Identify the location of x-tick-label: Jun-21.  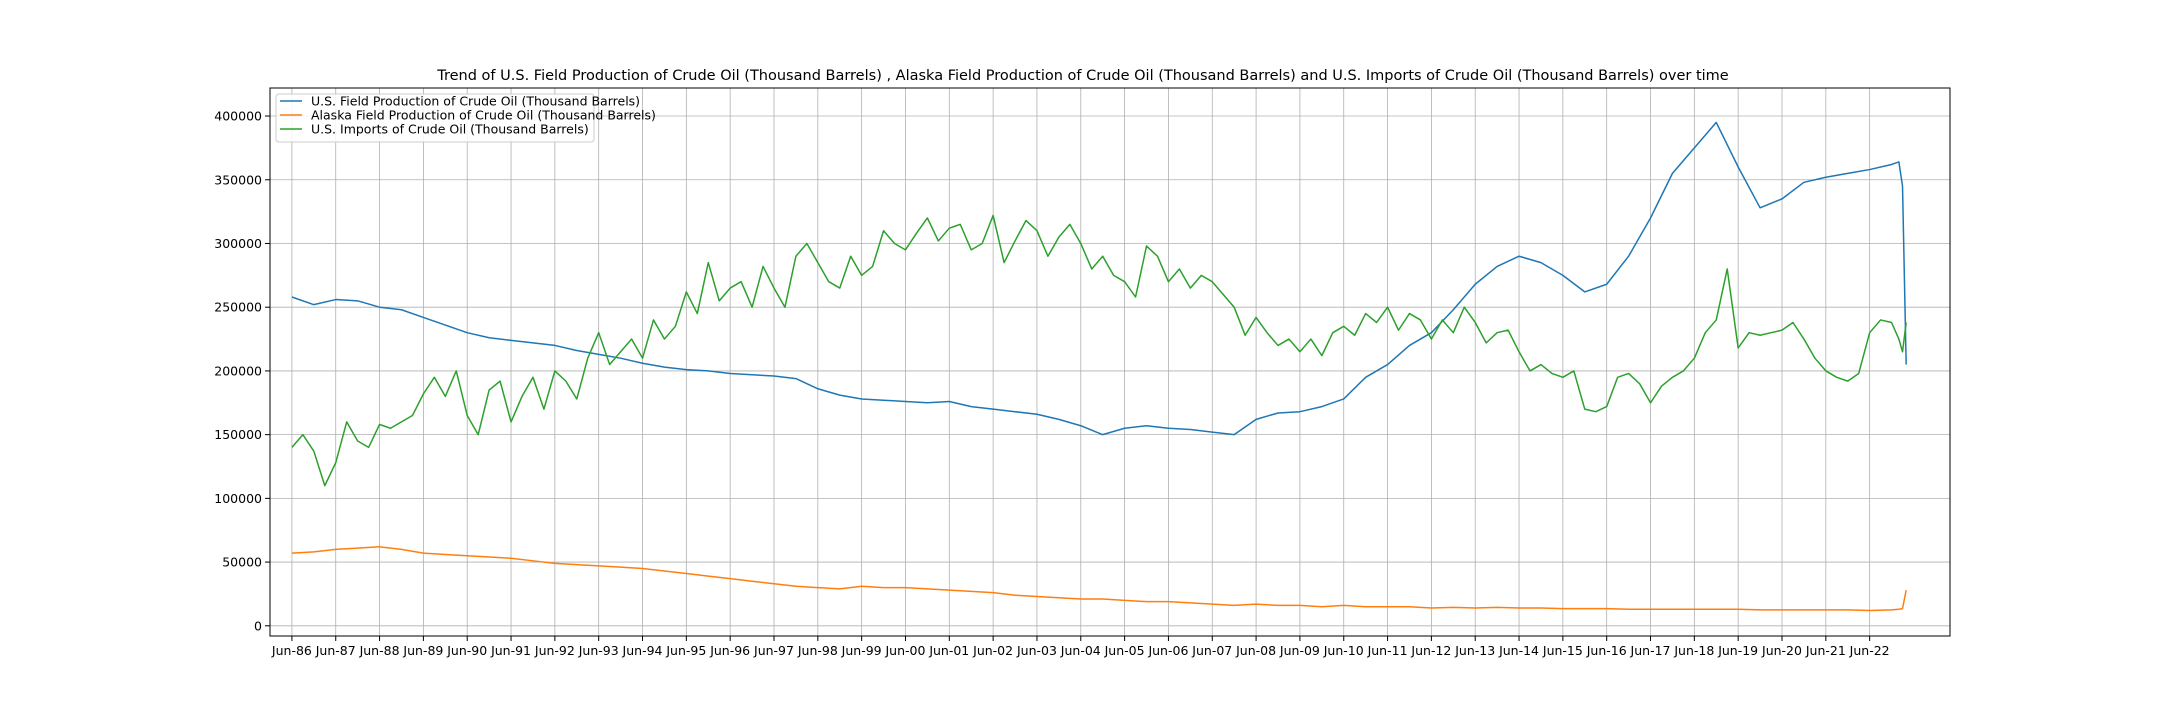
(1825, 650).